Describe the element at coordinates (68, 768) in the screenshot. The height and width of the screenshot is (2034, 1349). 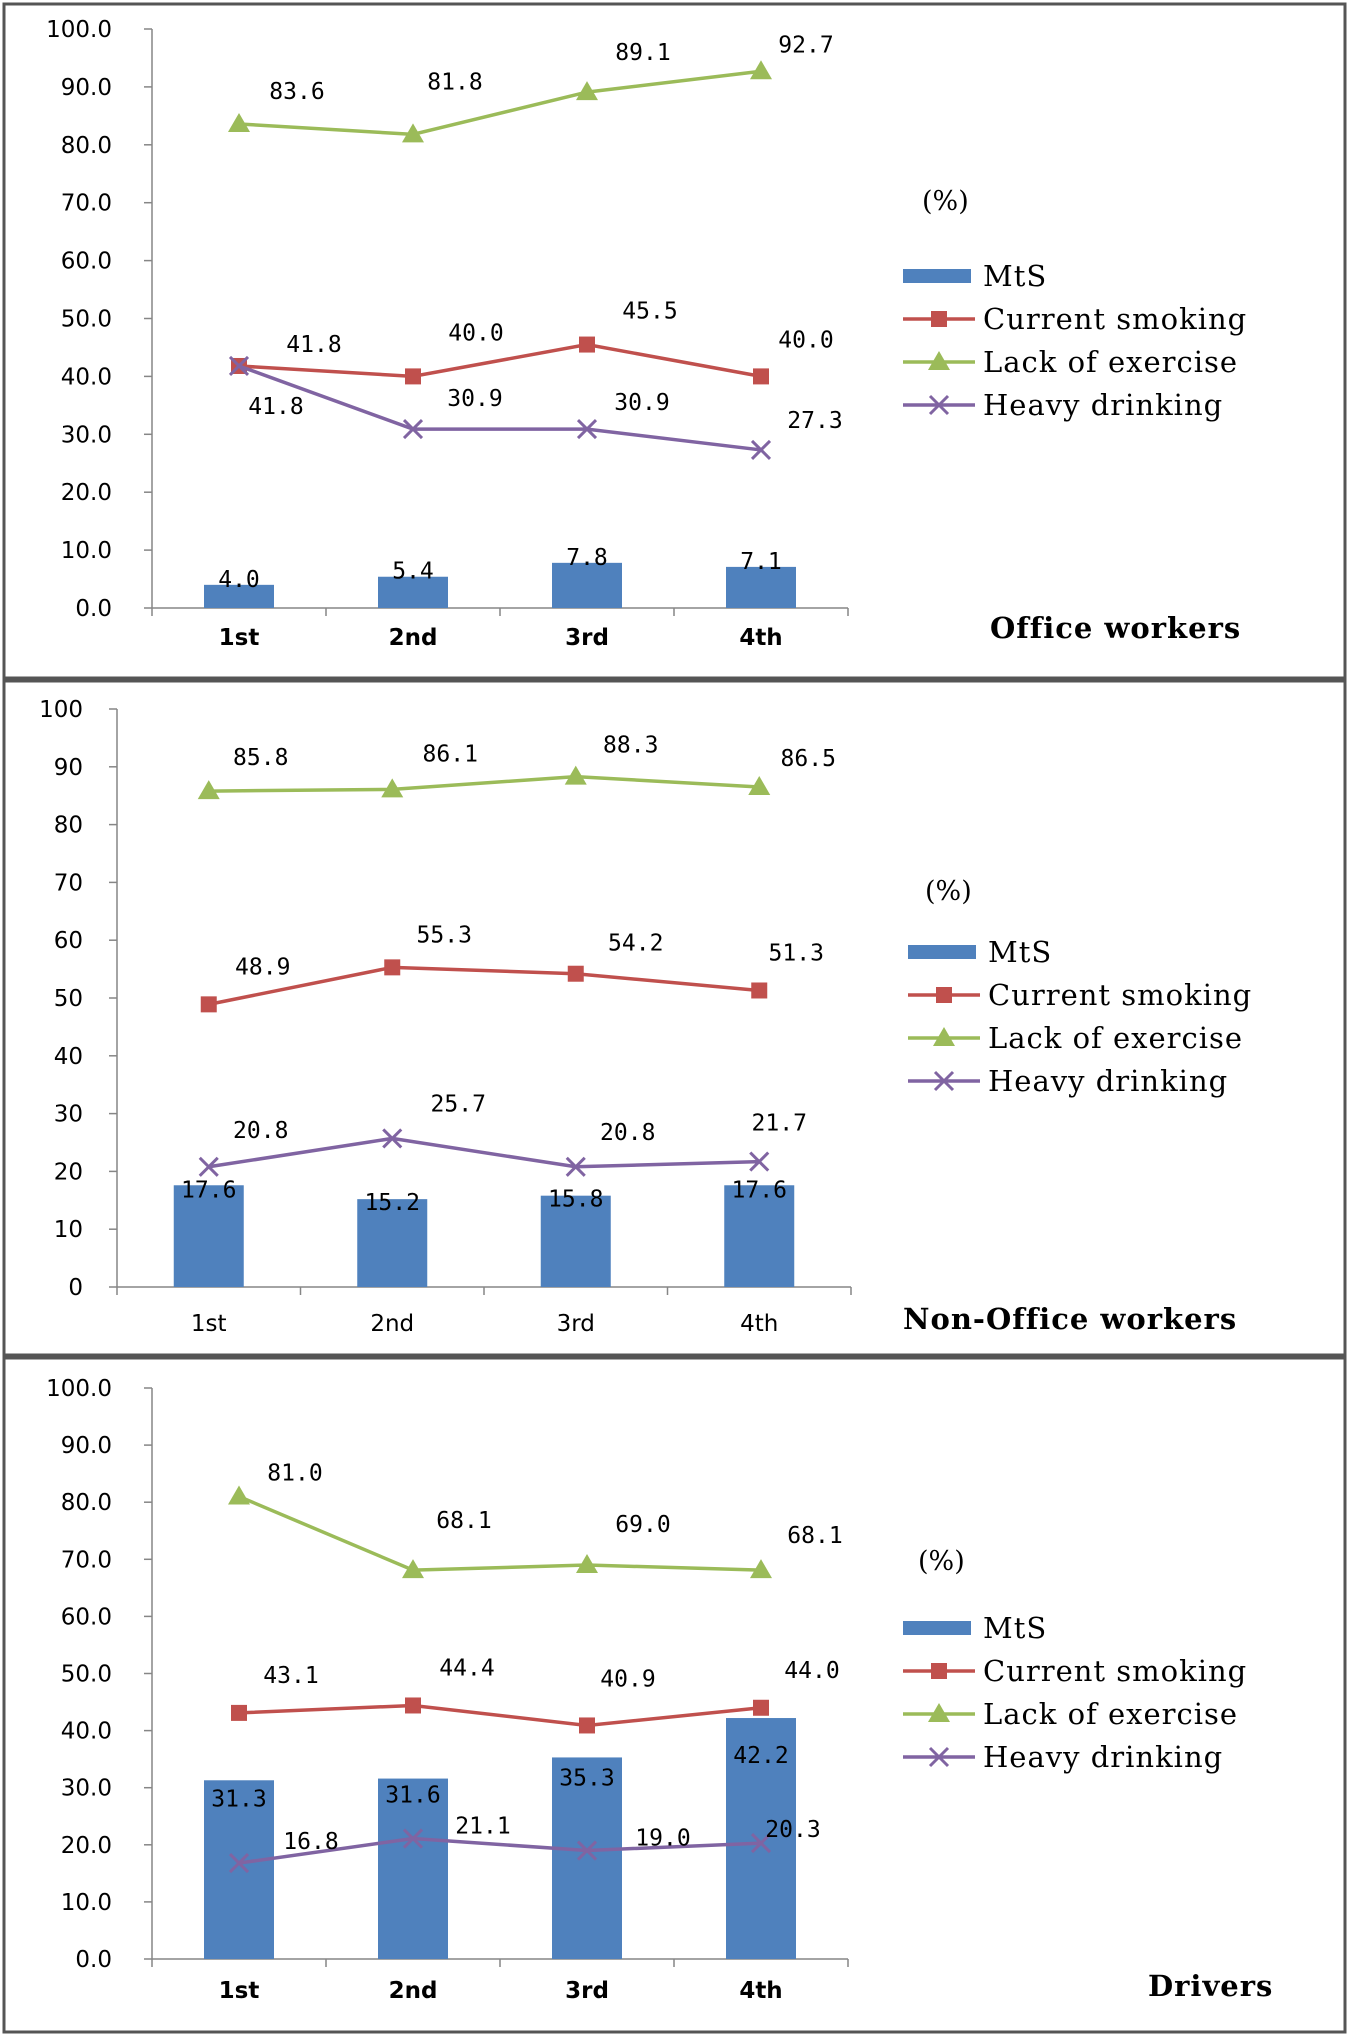
I see `y-tick-label: 90` at that location.